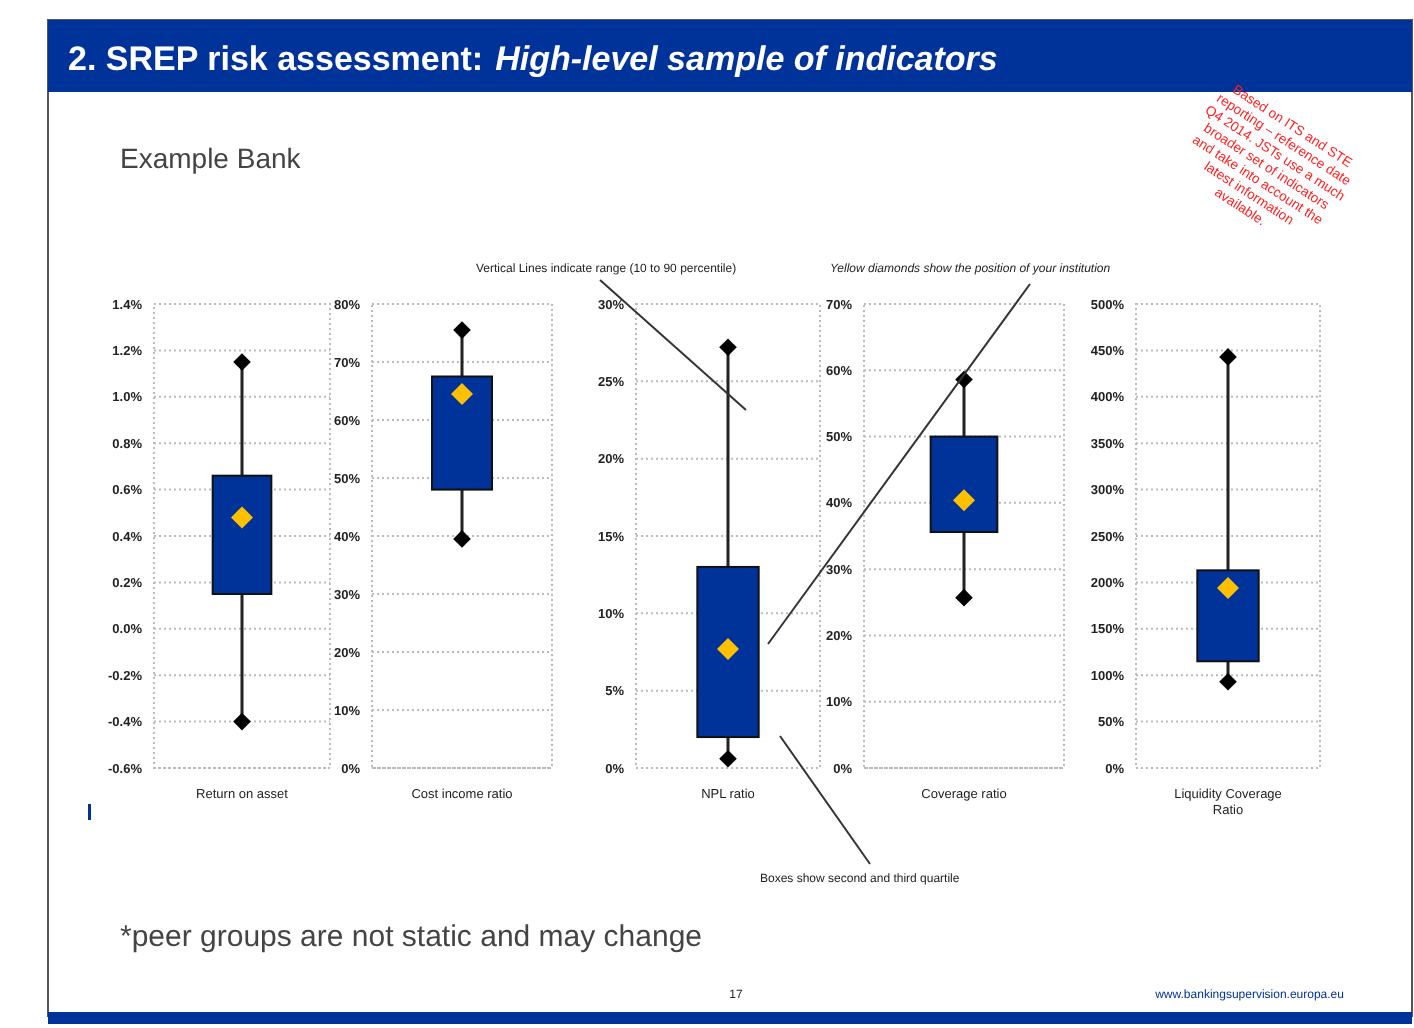  Describe the element at coordinates (411, 937) in the screenshot. I see `text: *peer groups are not static and may change` at that location.